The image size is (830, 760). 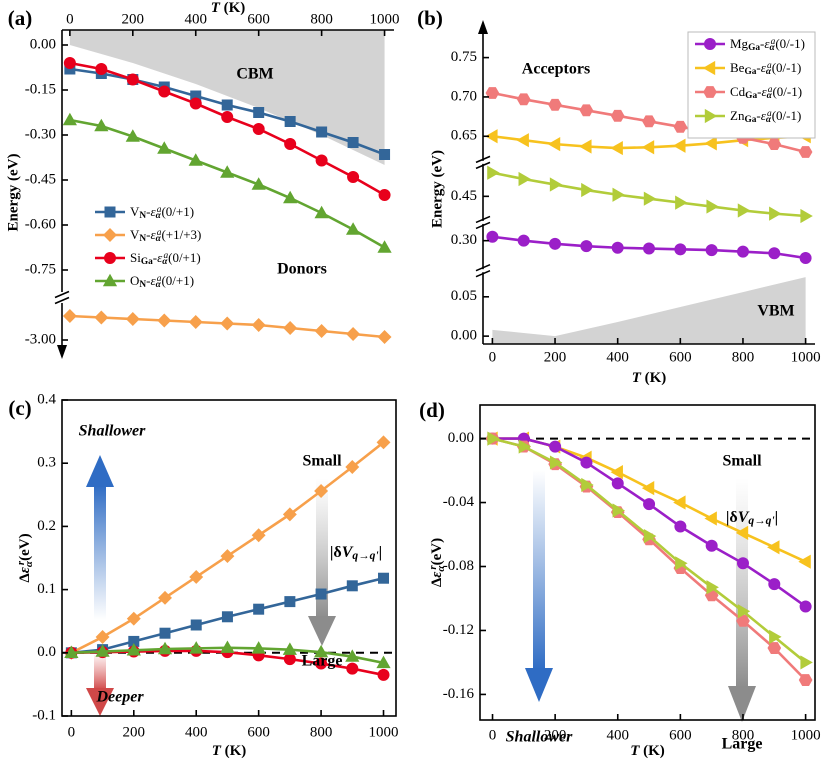 I want to click on legend-label: CdGa-εαa(0/-1), so click(x=766, y=92).